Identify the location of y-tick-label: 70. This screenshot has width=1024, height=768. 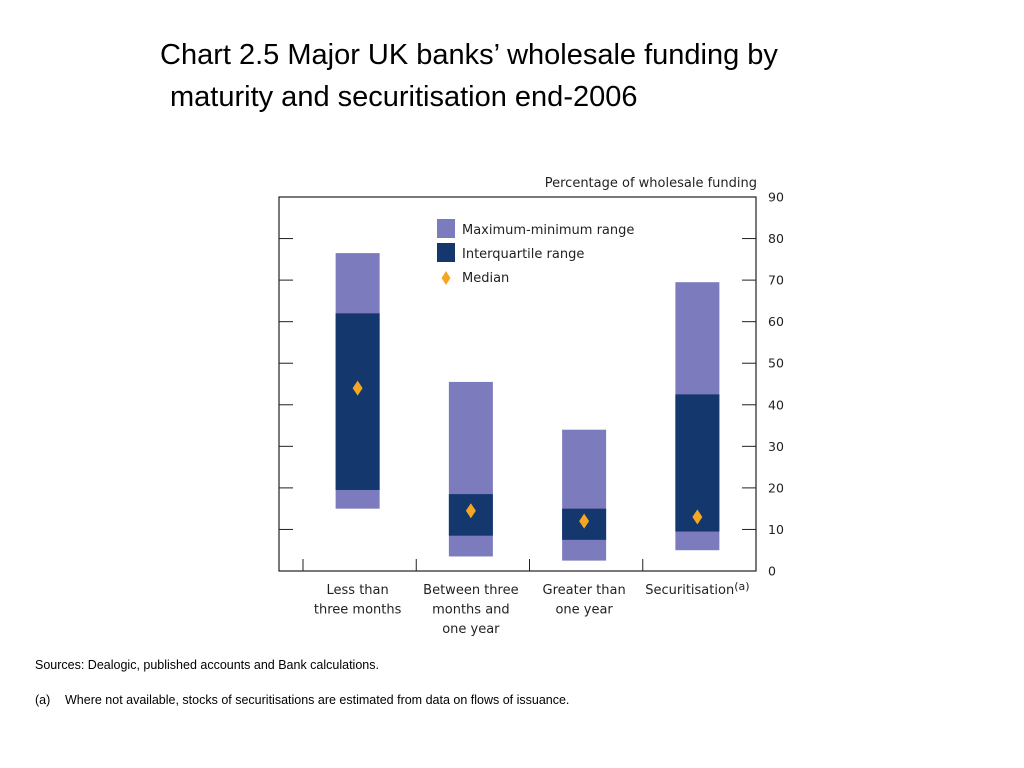
(776, 280).